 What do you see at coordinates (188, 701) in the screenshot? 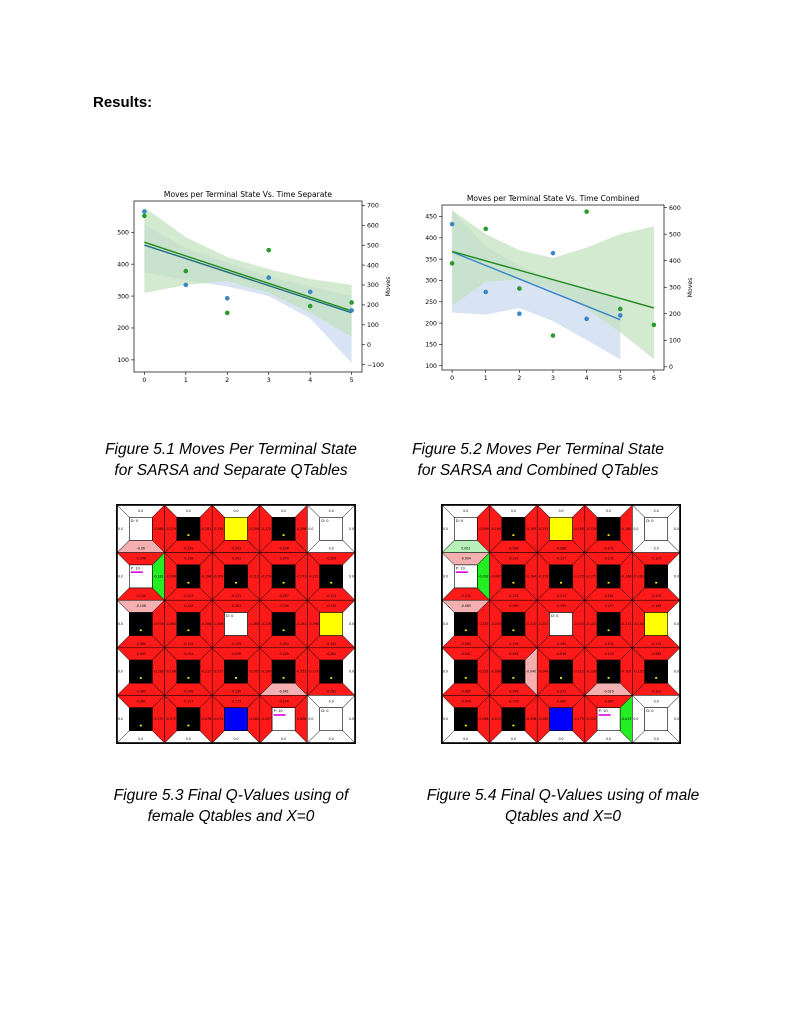
I see `q-up-value: -0.117` at bounding box center [188, 701].